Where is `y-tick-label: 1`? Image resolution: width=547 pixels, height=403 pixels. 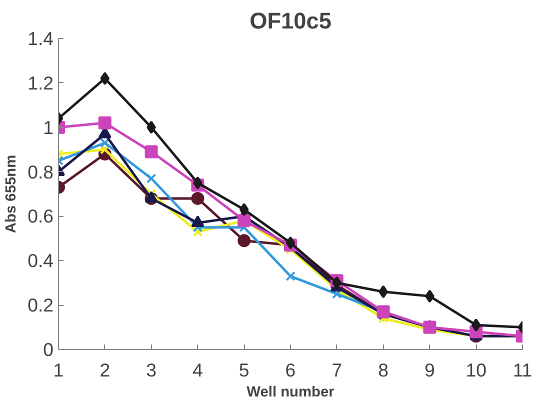
y-tick-label: 1 is located at coordinates (48, 127).